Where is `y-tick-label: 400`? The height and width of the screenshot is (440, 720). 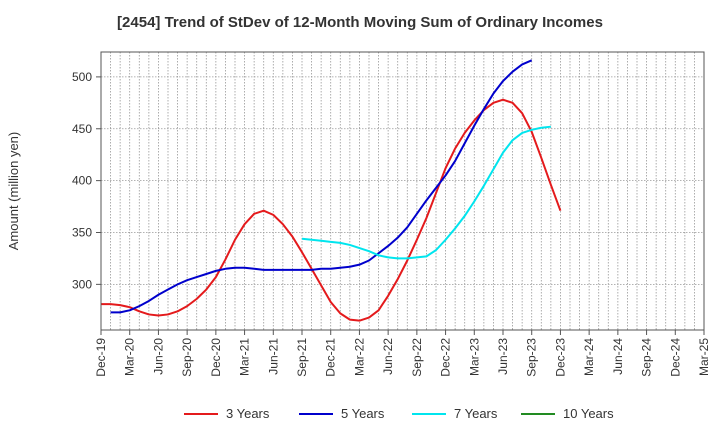
y-tick-label: 400 is located at coordinates (82, 181).